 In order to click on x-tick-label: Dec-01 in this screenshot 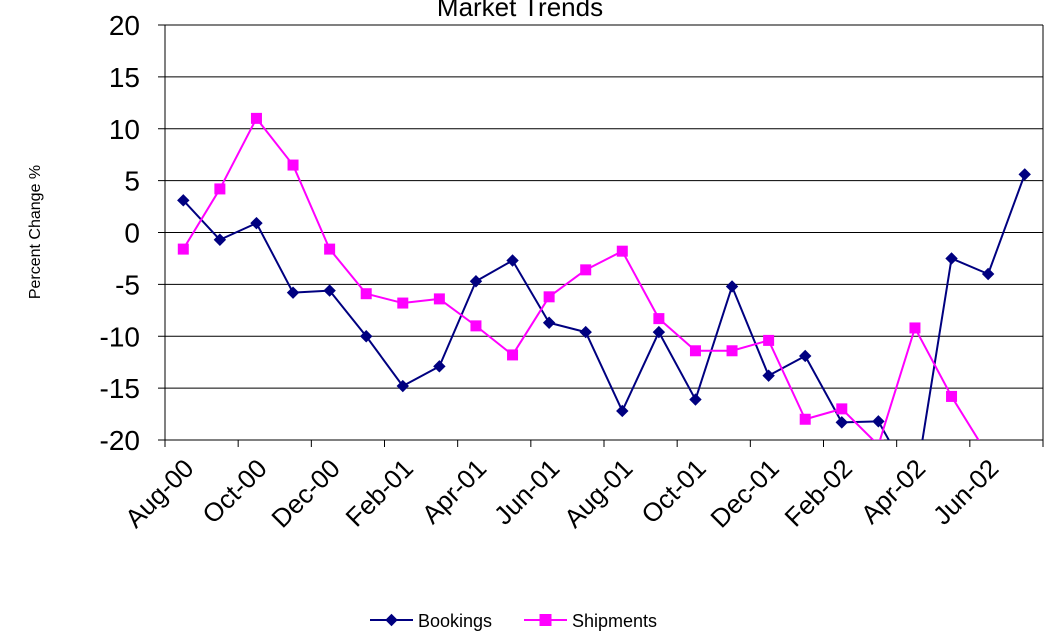, I will do `click(744, 493)`.